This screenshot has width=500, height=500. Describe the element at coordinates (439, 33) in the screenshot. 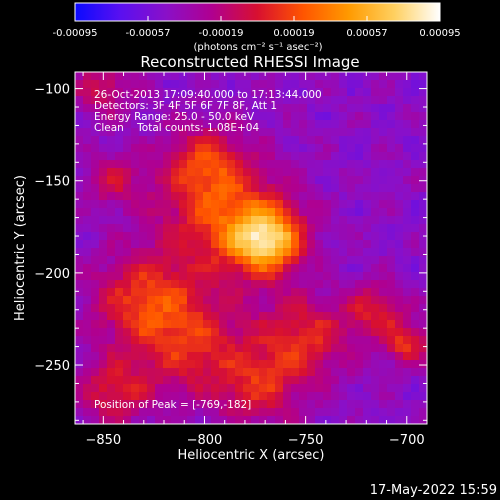

I see `colorbar-tick-label: 0.00095` at that location.